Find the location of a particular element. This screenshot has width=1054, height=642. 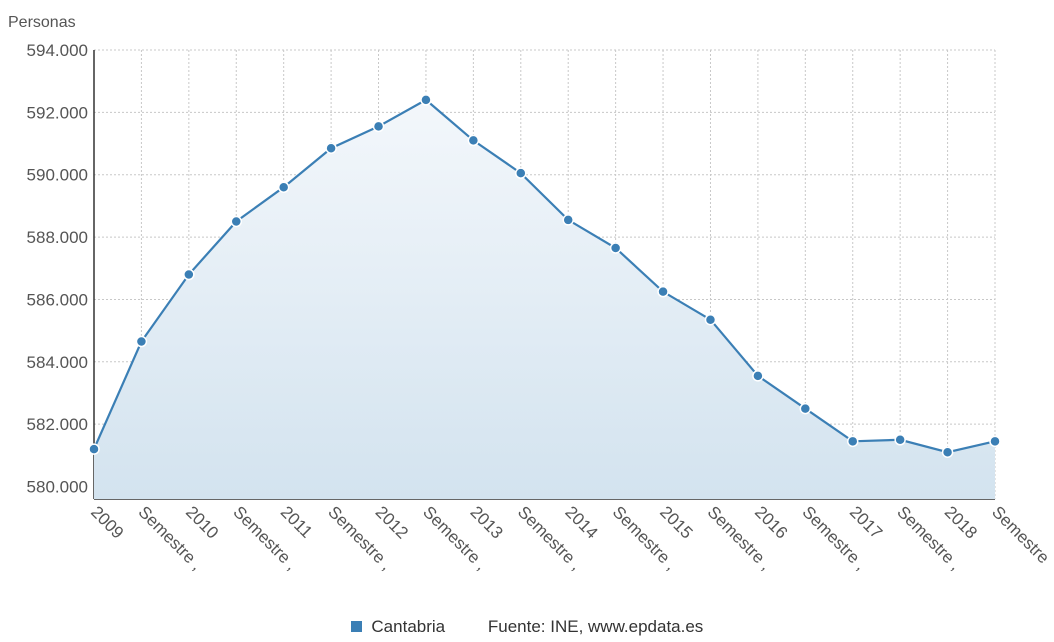

legend-item-cantabria: Cantabria is located at coordinates (400, 626).